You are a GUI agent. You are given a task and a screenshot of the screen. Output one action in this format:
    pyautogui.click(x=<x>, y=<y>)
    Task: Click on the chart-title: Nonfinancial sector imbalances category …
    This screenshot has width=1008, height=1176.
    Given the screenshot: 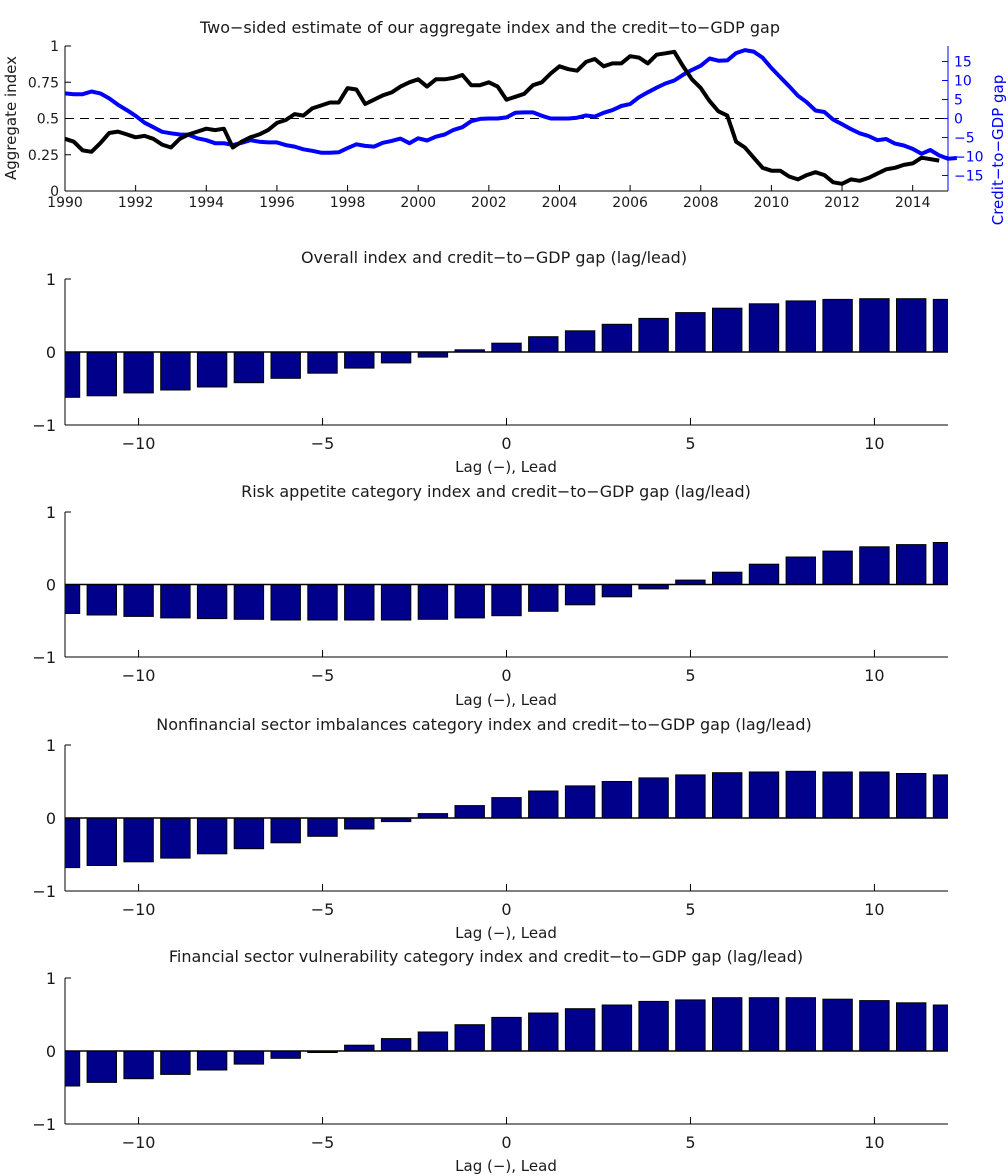 What is the action you would take?
    pyautogui.click(x=483, y=724)
    